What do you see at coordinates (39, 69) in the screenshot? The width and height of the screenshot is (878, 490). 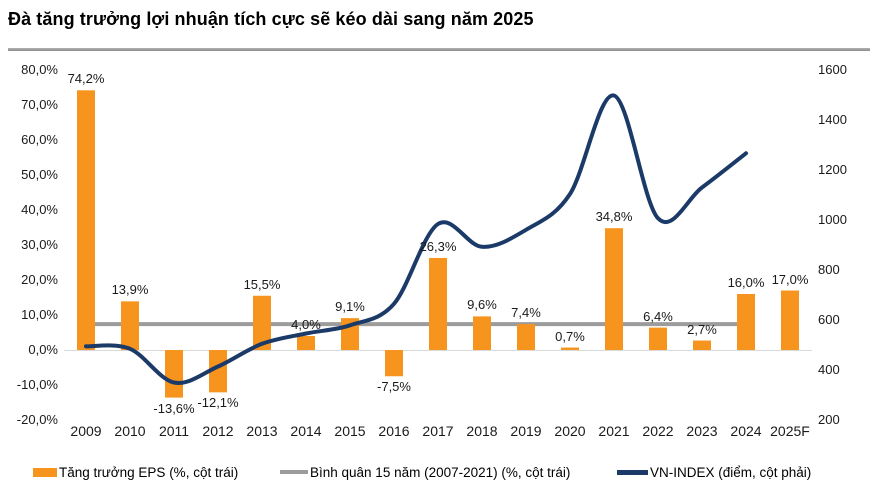 I see `left-axis-tick: 80,0%` at bounding box center [39, 69].